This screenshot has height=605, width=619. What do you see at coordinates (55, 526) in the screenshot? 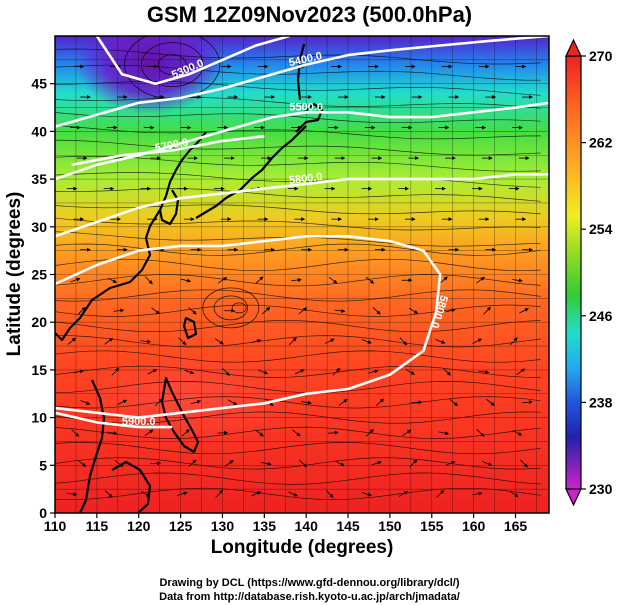
I see `x-tick-label: 110` at bounding box center [55, 526].